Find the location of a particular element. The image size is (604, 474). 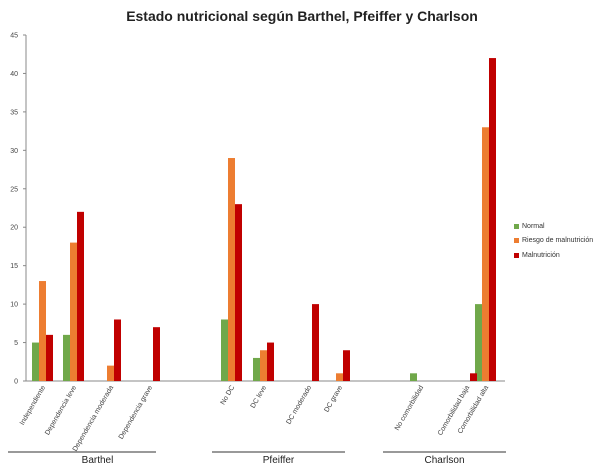

legend-swatch-riesgo is located at coordinates (516, 240).